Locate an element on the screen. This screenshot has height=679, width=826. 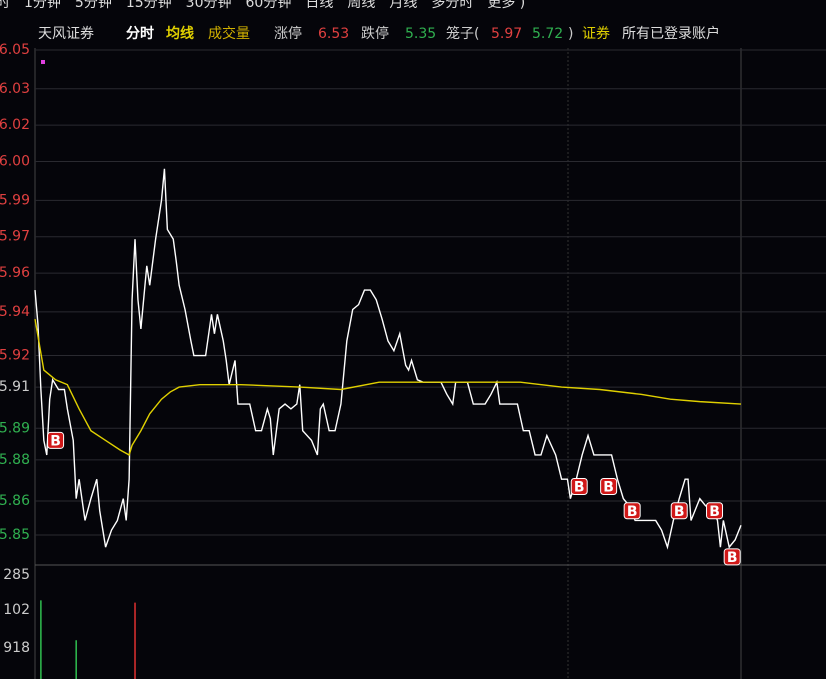
y-tick-label: 5.94 is located at coordinates (15, 312).